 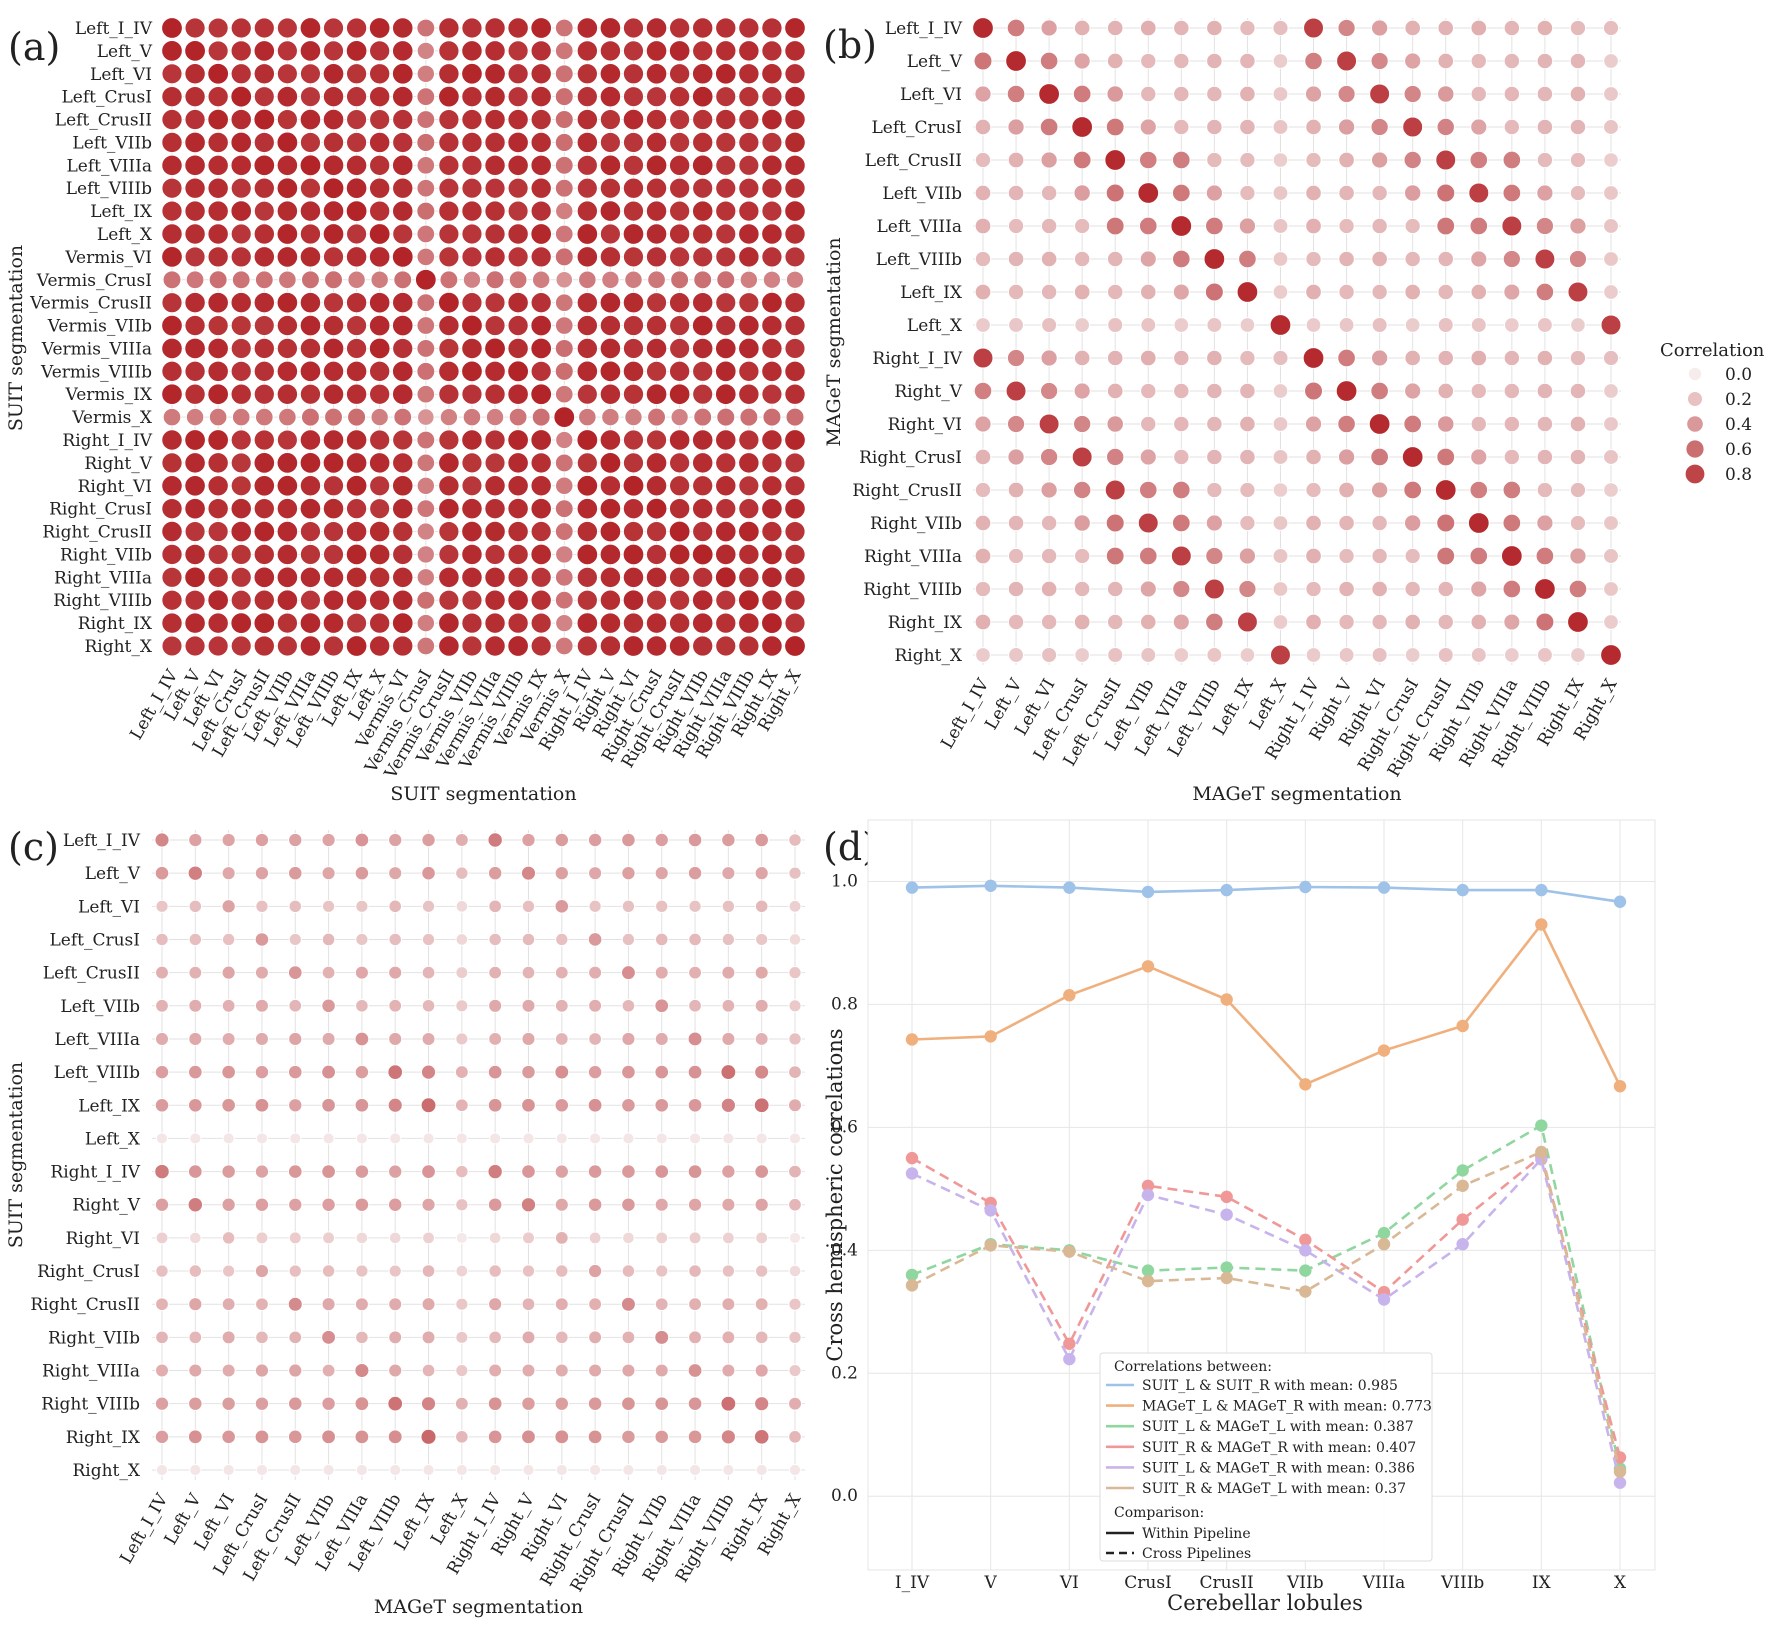 What do you see at coordinates (97, 1073) in the screenshot?
I see `c-ytick-left-viiib: Left_VIIIb` at bounding box center [97, 1073].